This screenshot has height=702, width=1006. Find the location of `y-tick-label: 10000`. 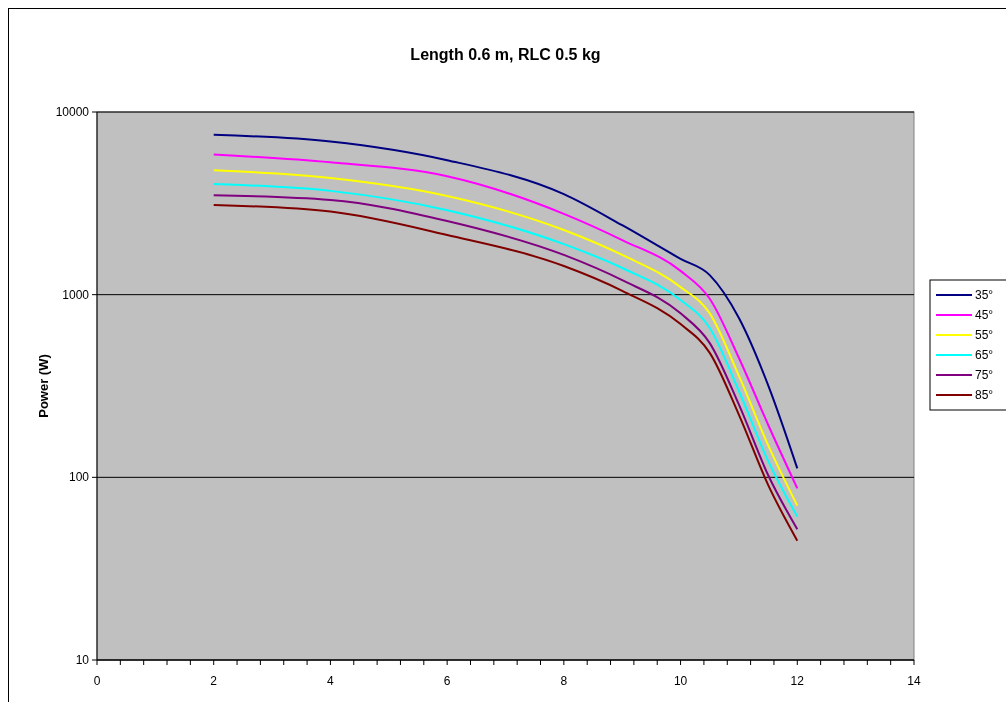

y-tick-label: 10000 is located at coordinates (72, 112).